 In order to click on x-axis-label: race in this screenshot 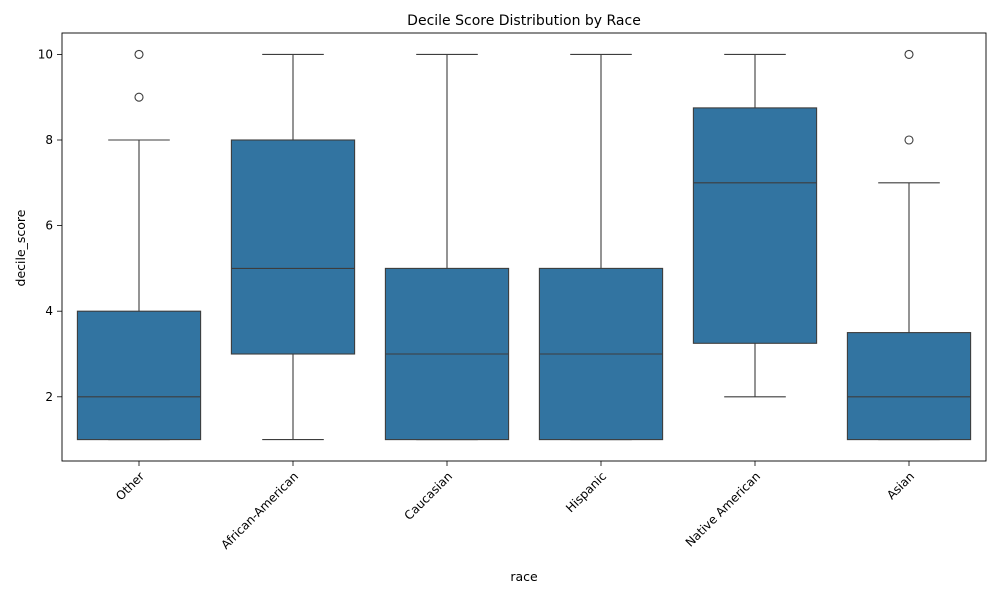, I will do `click(524, 576)`.